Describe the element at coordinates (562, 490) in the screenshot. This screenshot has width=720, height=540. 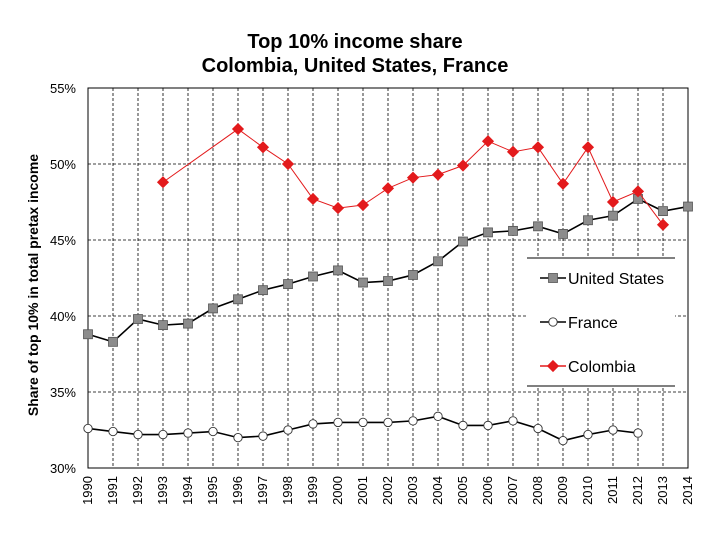
I see `x-tick-label: 2009` at that location.